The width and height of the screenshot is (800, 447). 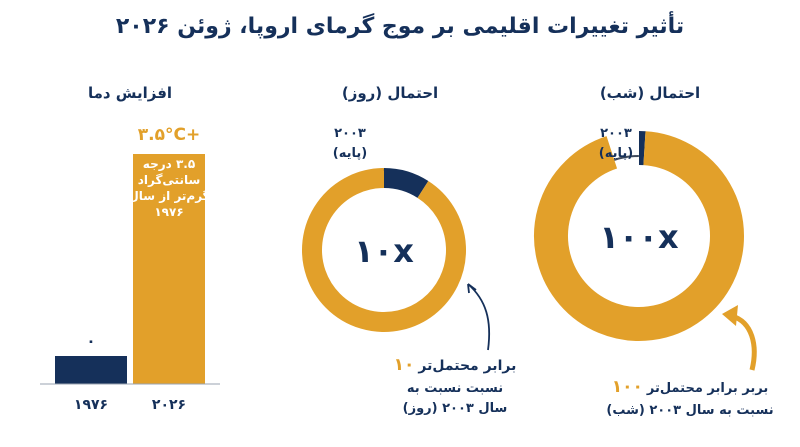 What do you see at coordinates (455, 408) in the screenshot?
I see `note-line: سال ۲۰۰۳ (روز)` at bounding box center [455, 408].